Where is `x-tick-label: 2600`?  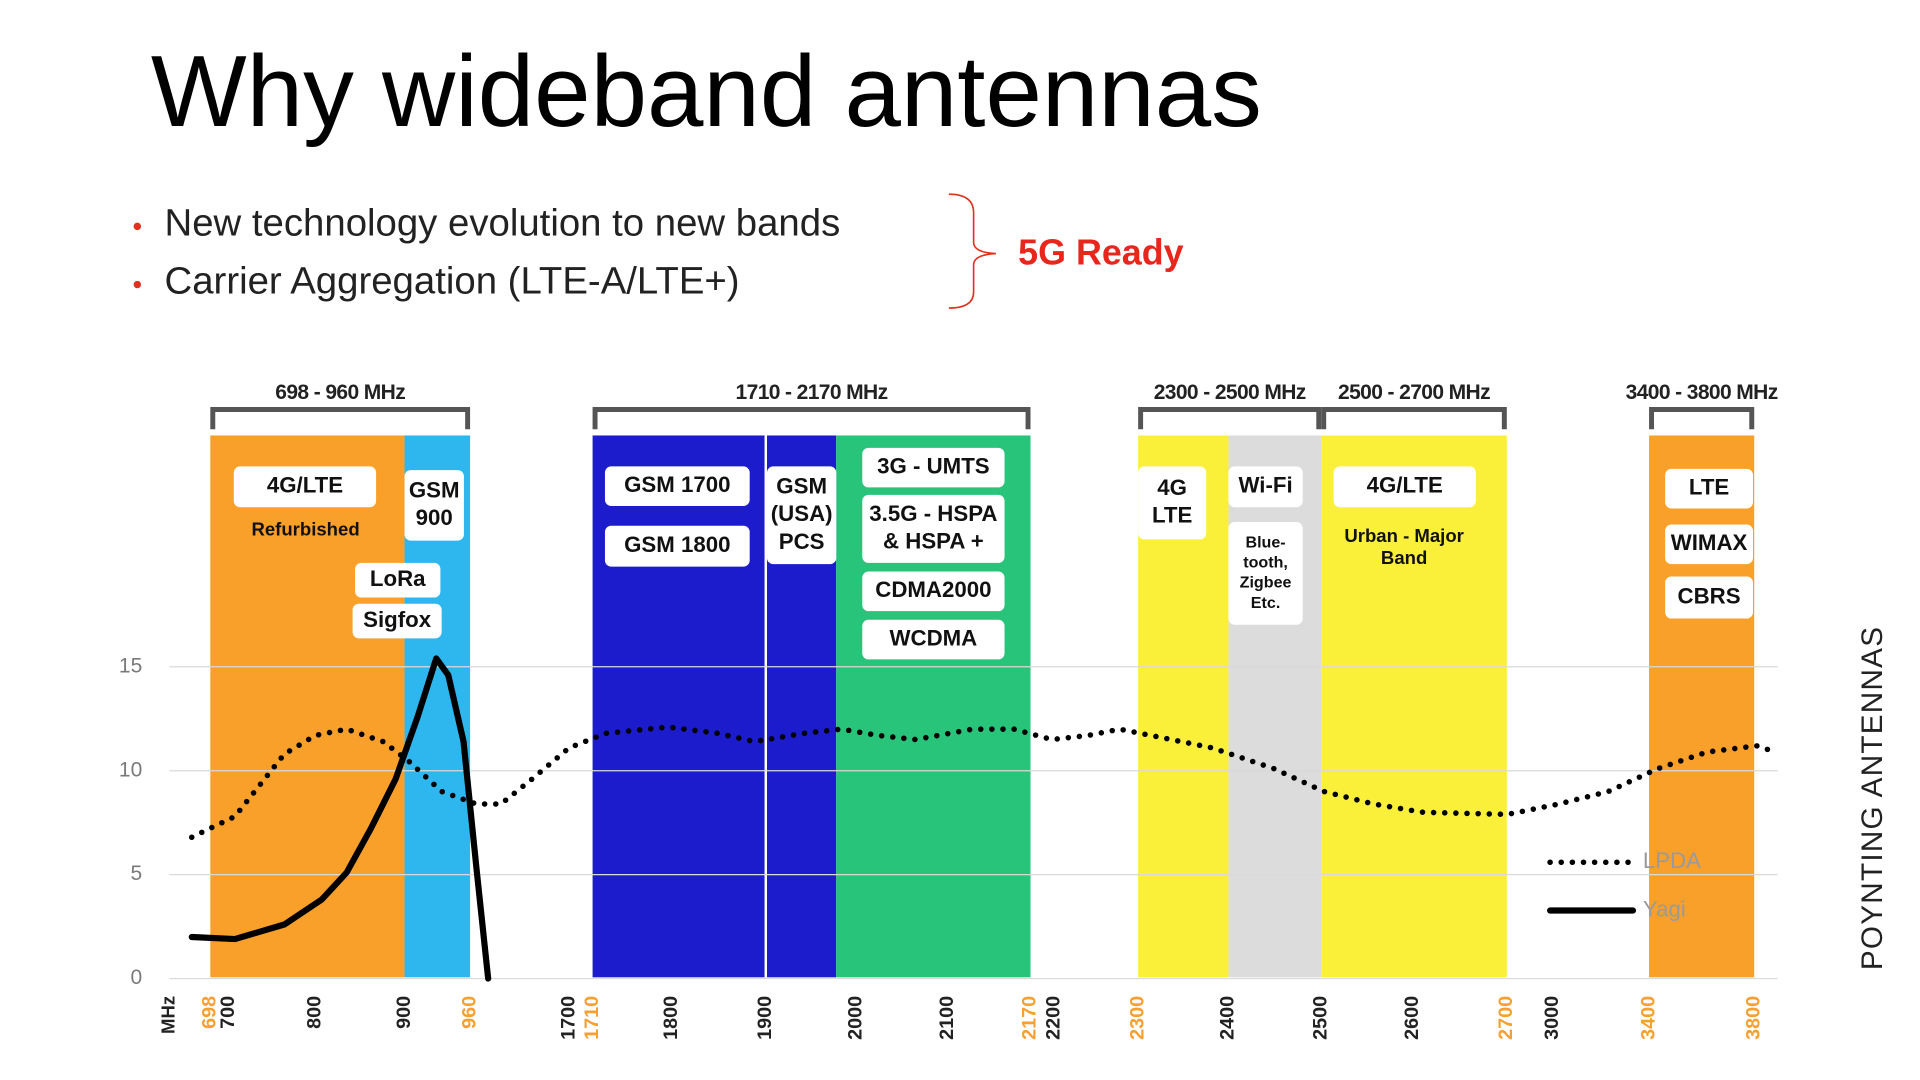 x-tick-label: 2600 is located at coordinates (1412, 1018).